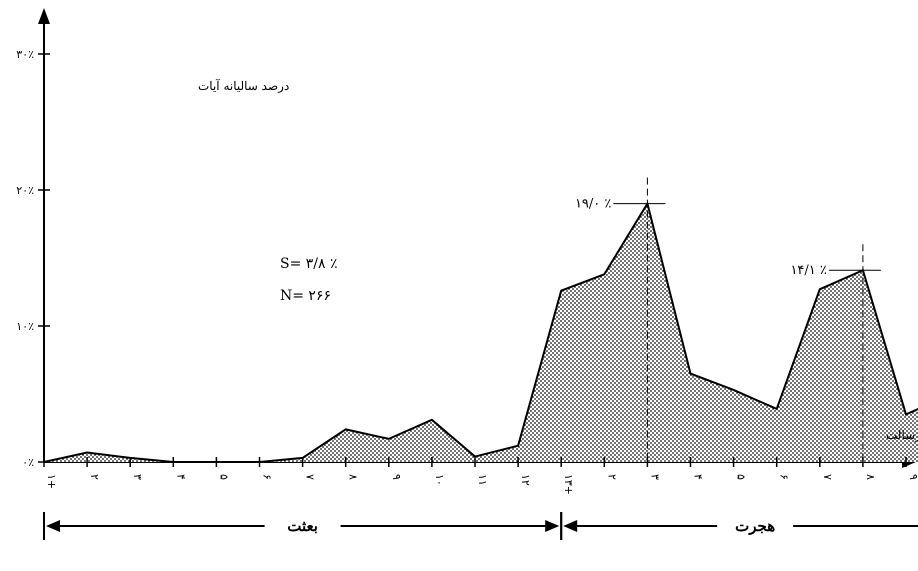  I want to click on x-axis-title: سال‌های رسالت, so click(902, 435).